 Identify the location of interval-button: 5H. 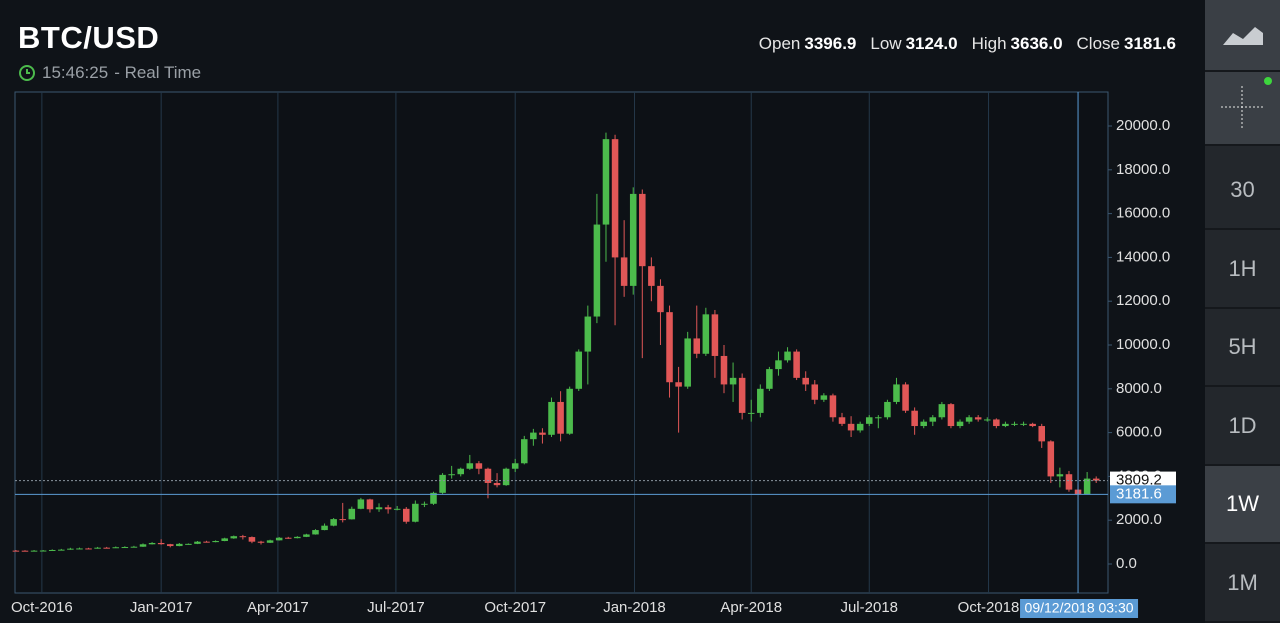
(1242, 348).